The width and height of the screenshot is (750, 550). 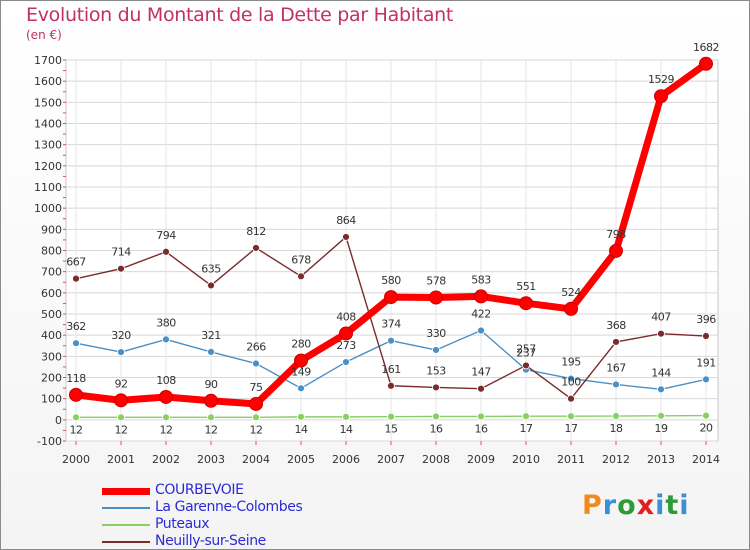 What do you see at coordinates (526, 348) in the screenshot?
I see `data-label: 257` at bounding box center [526, 348].